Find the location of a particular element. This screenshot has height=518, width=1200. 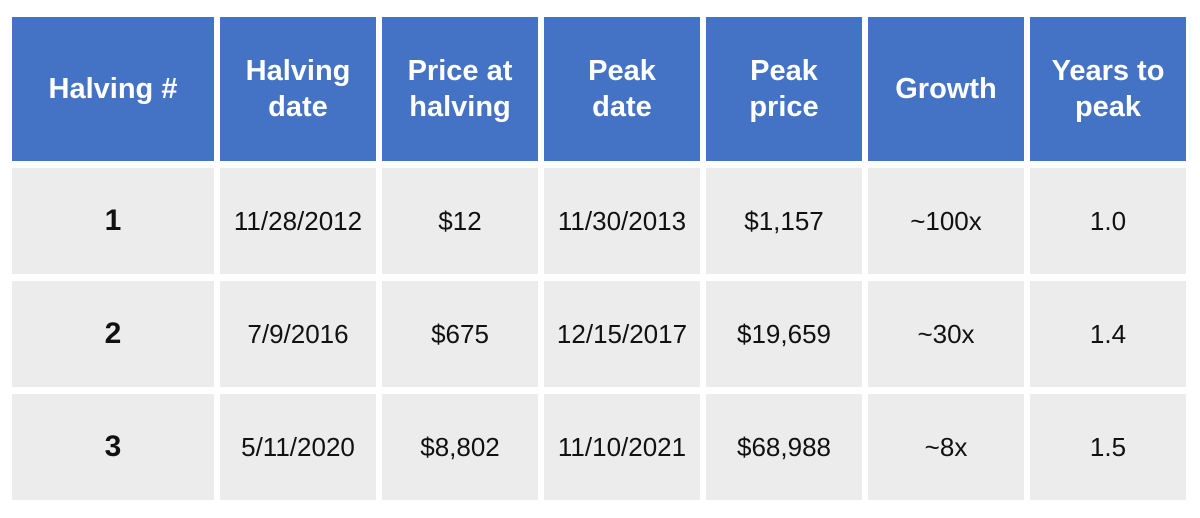

cell-halving-number: 2 is located at coordinates (113, 334).